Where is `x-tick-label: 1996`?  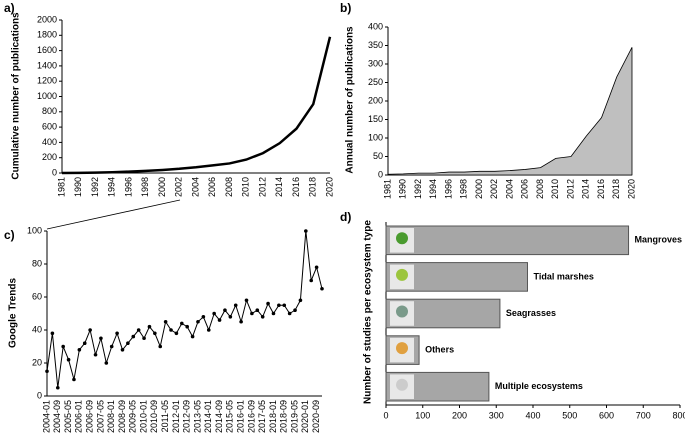
x-tick-label: 1996 is located at coordinates (448, 189).